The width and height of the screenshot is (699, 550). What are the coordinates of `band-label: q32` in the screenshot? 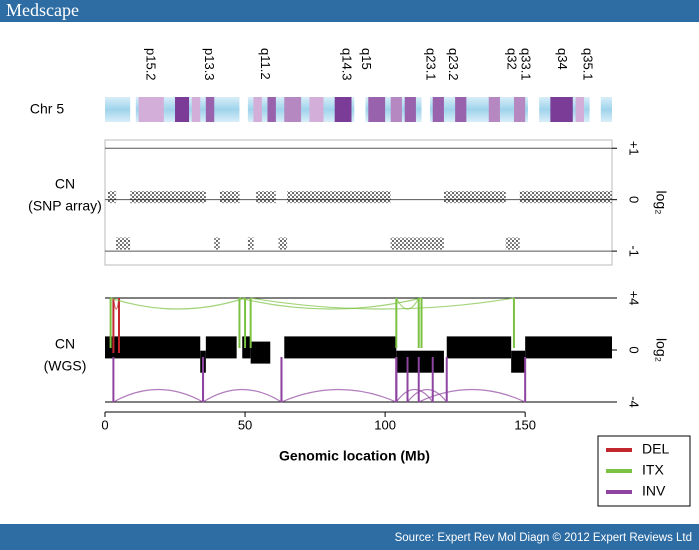 It's located at (512, 59).